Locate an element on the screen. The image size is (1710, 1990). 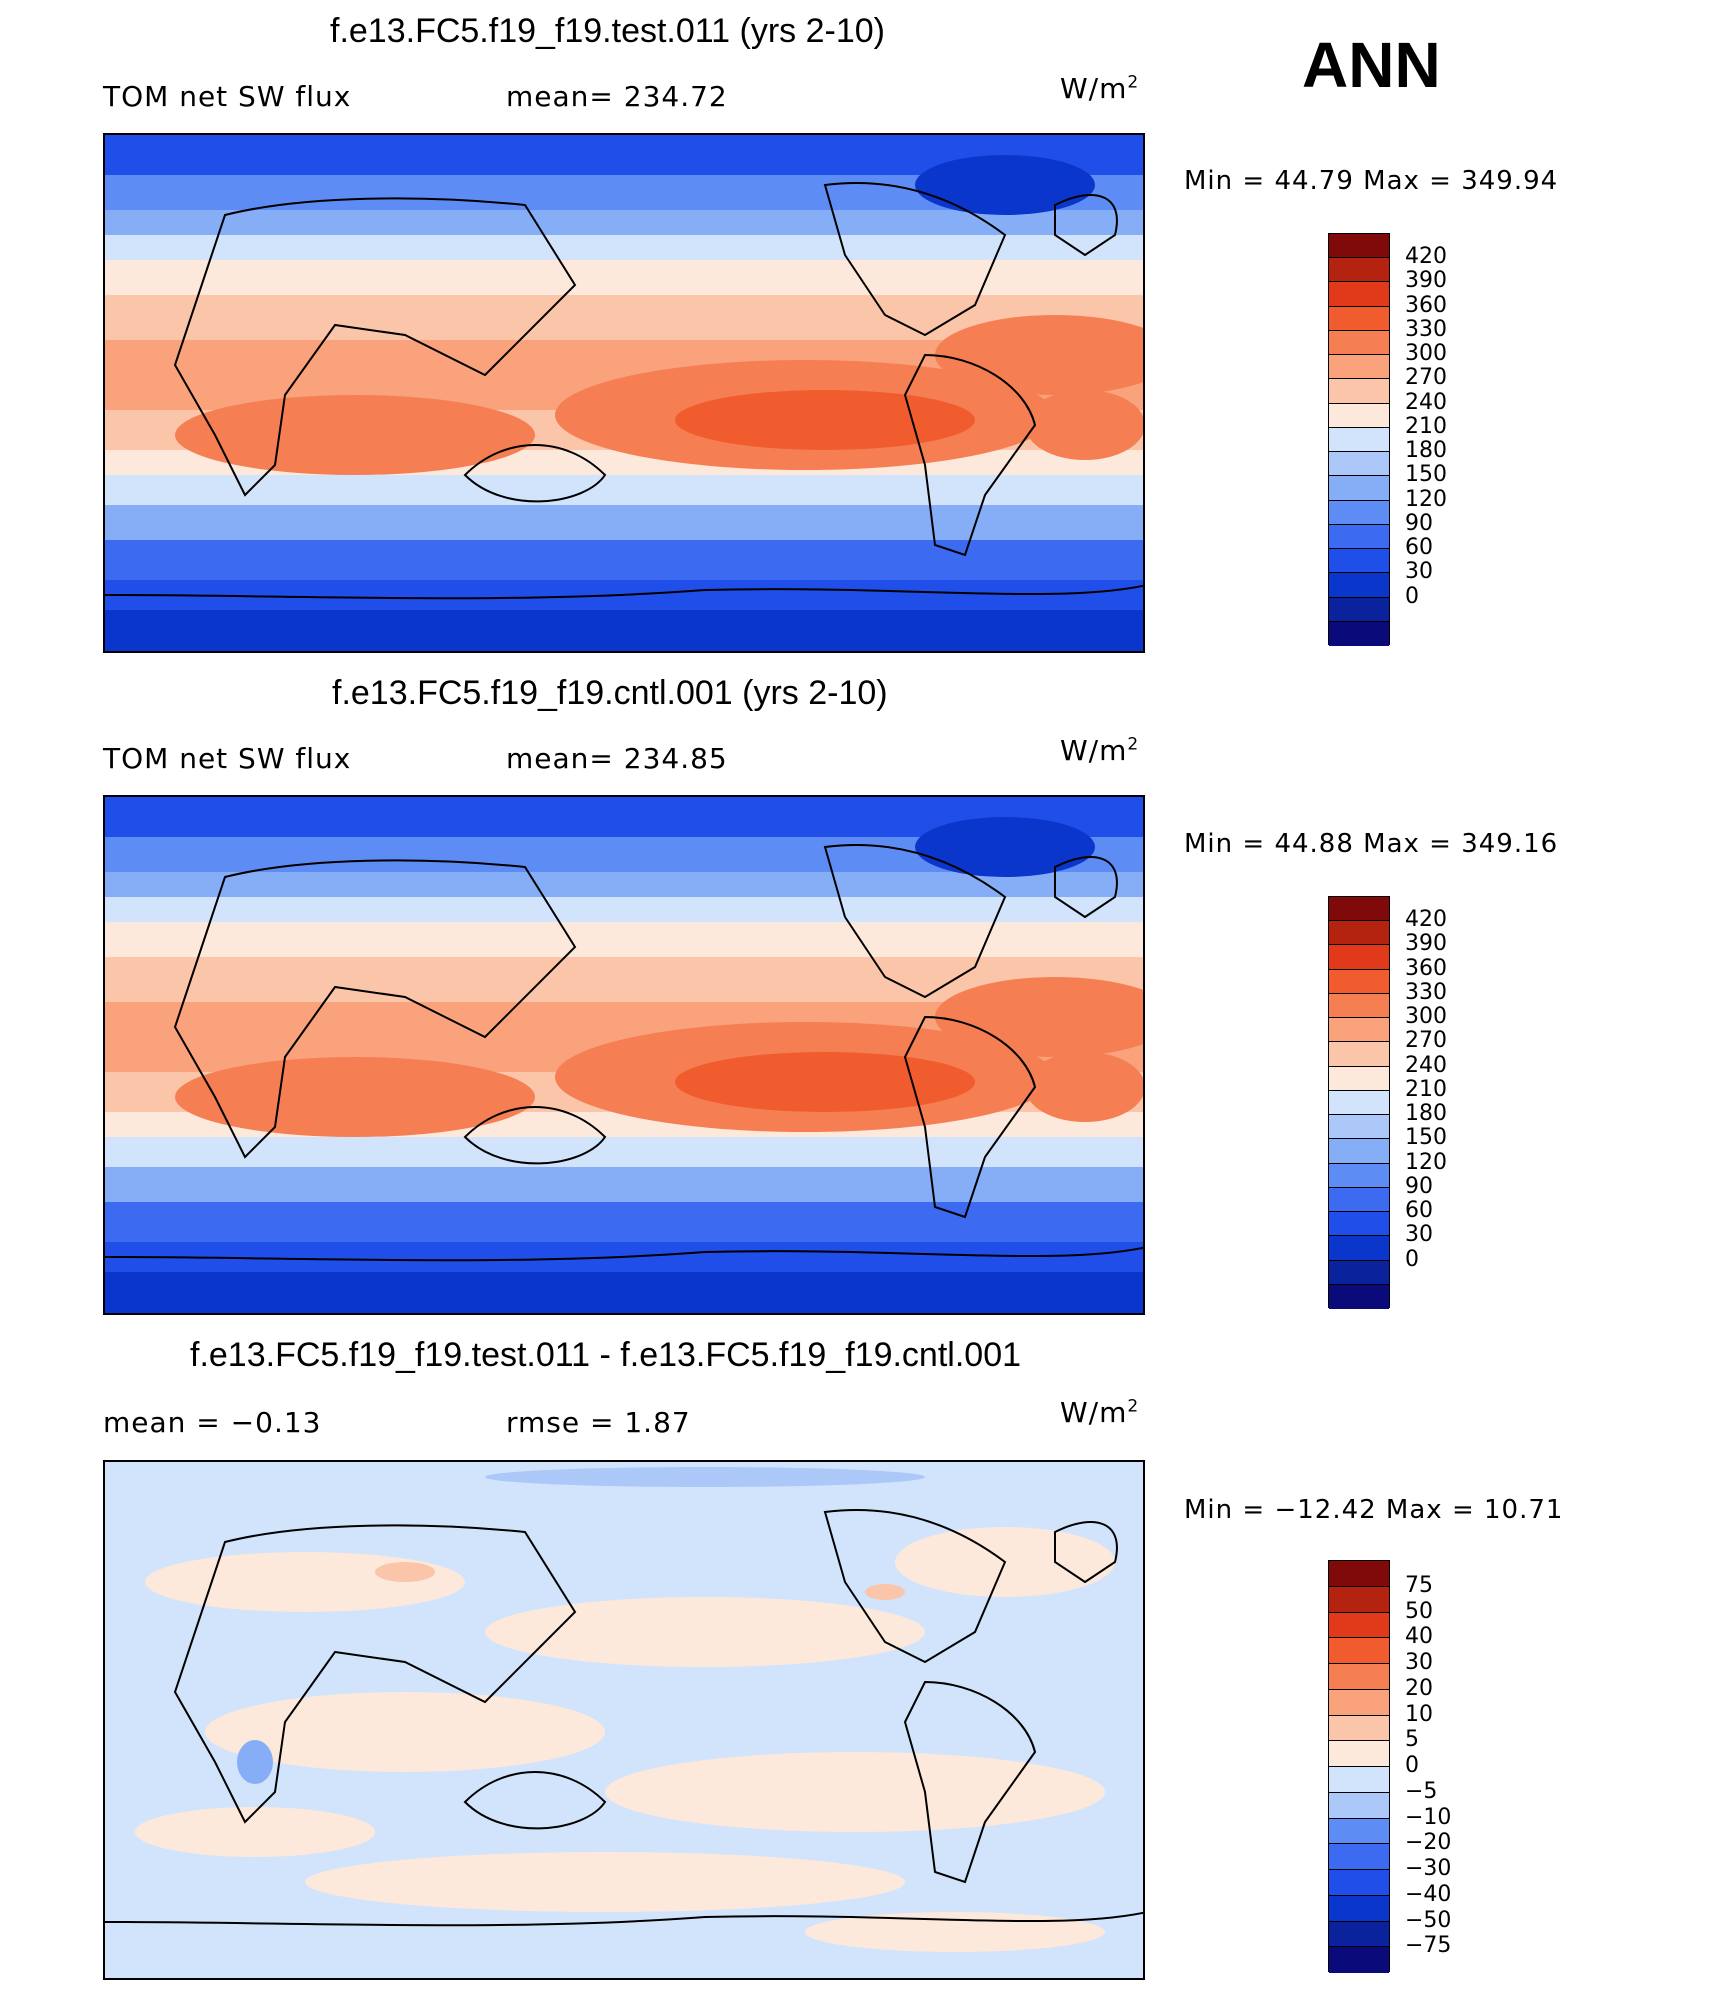
panel-1-colorbar is located at coordinates (1359, 439).